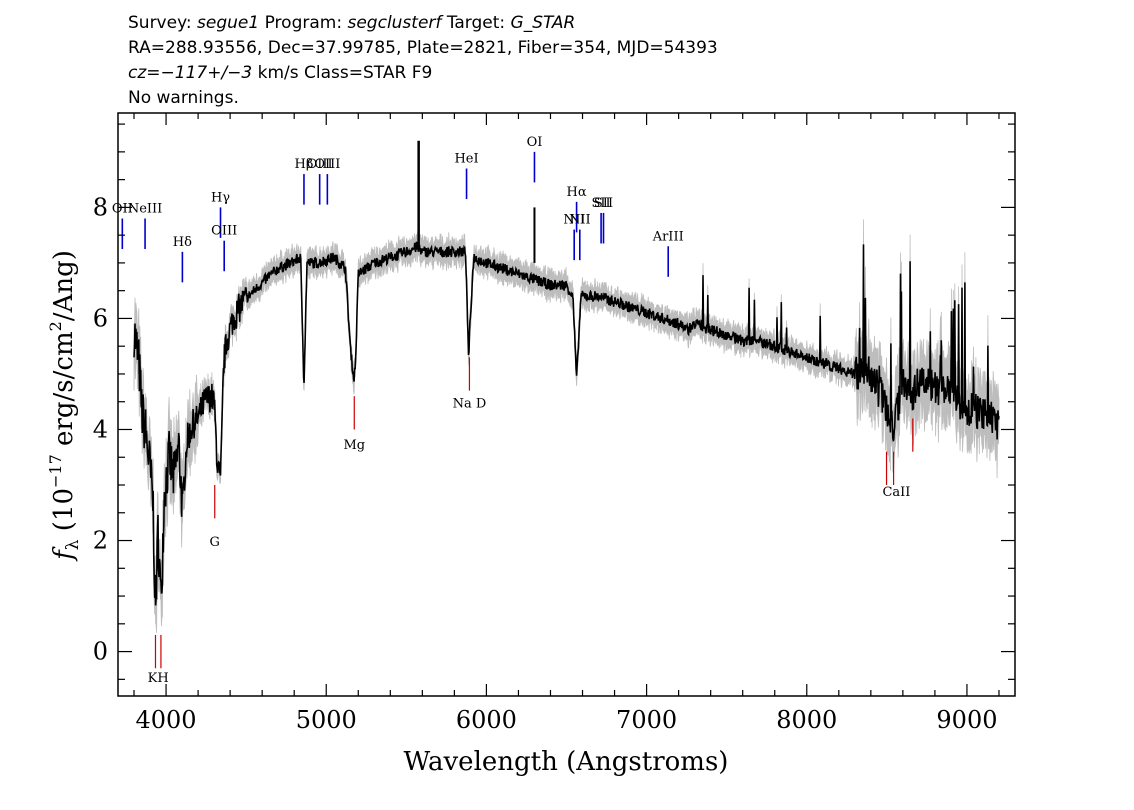  I want to click on target-value: G_STAR, so click(543, 23).